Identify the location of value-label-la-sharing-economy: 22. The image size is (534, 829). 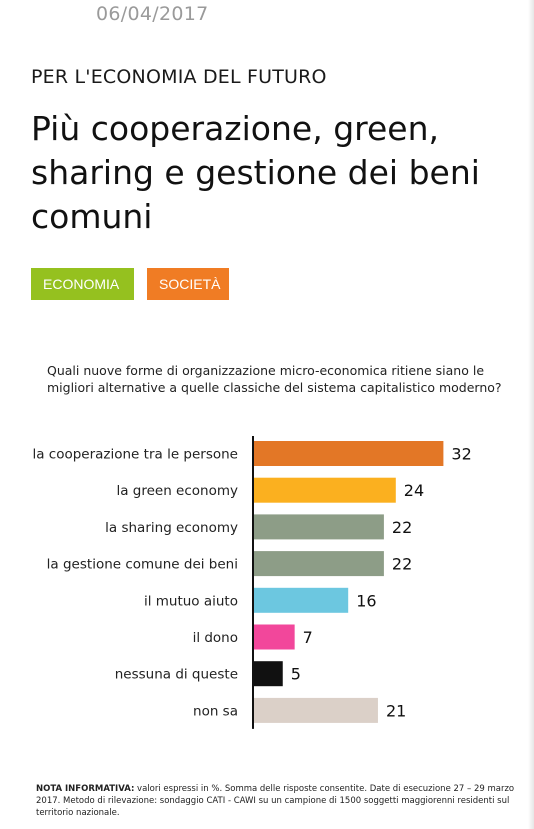
(402, 527).